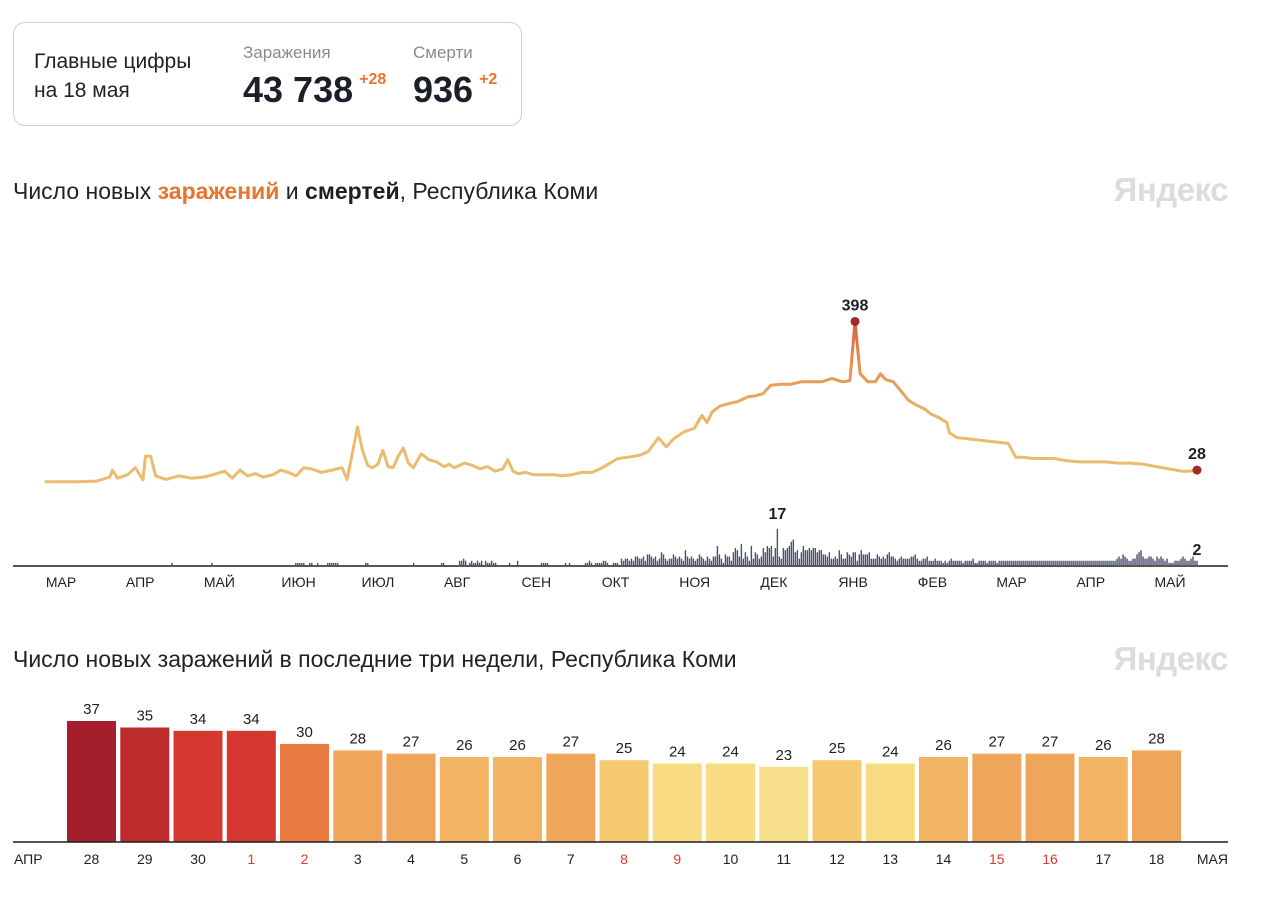  What do you see at coordinates (996, 742) in the screenshot?
I see `bar-value-label: 27` at bounding box center [996, 742].